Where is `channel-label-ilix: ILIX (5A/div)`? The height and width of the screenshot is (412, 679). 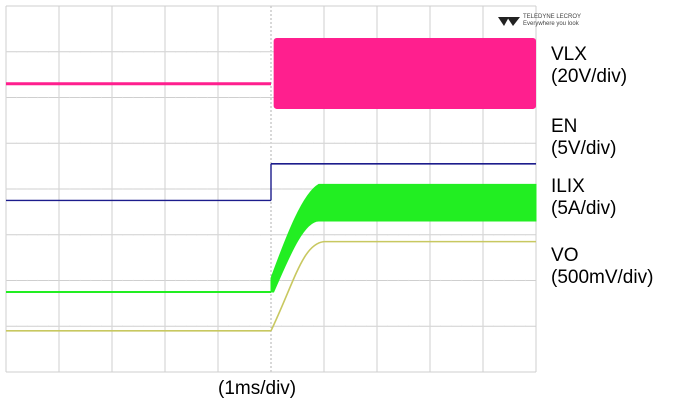
channel-label-ilix: ILIX (5A/div) is located at coordinates (583, 198).